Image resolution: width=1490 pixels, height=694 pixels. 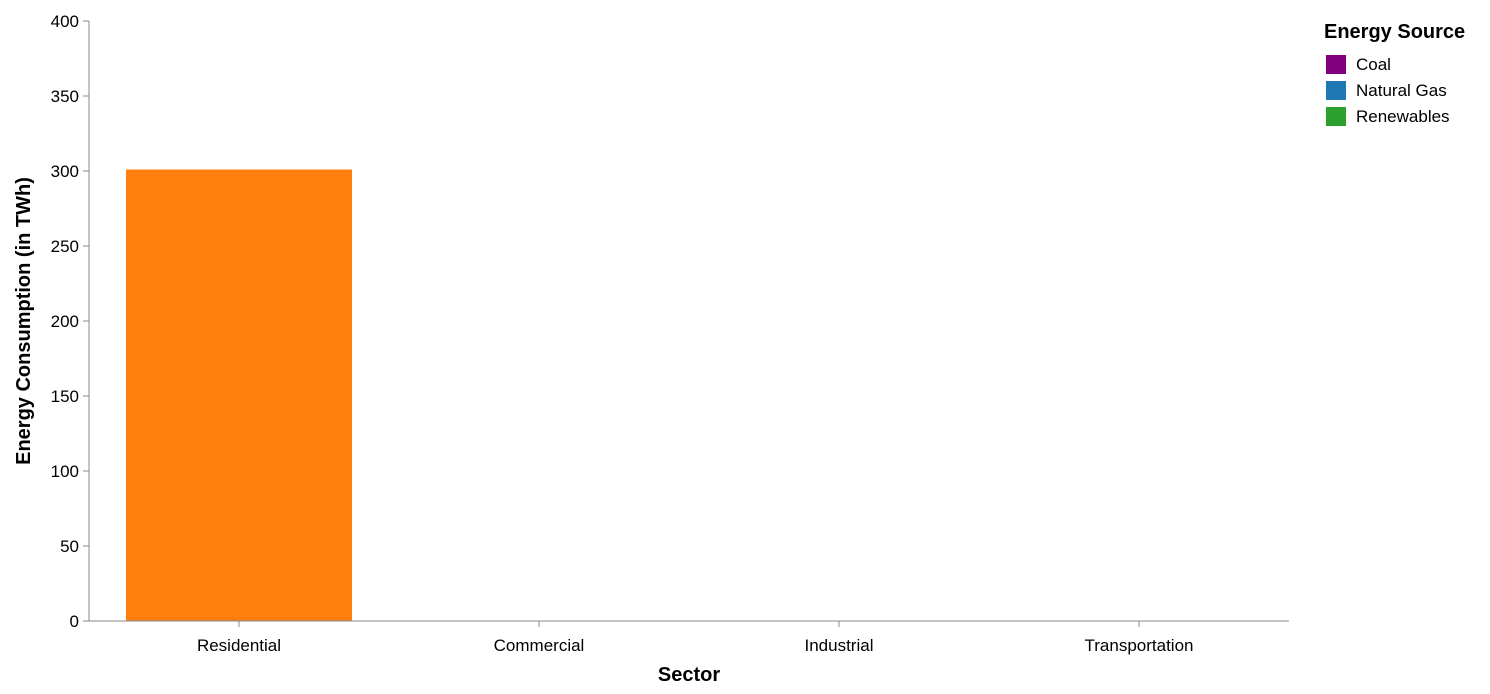 I want to click on y-tick-label: 50, so click(x=69, y=546).